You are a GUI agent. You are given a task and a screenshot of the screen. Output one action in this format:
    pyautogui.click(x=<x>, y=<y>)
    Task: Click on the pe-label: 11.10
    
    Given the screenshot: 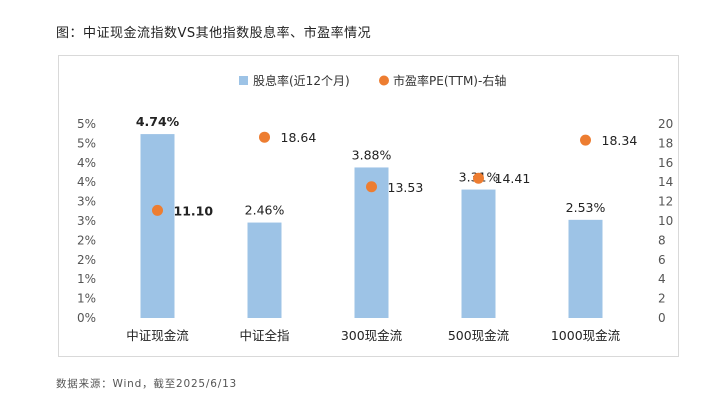 What is the action you would take?
    pyautogui.click(x=194, y=210)
    